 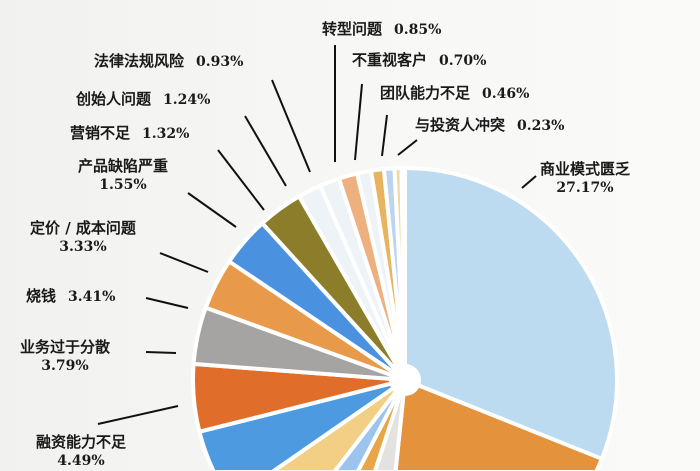 I want to click on label-scattered: 业务过于分散 3.79%, so click(x=65, y=357).